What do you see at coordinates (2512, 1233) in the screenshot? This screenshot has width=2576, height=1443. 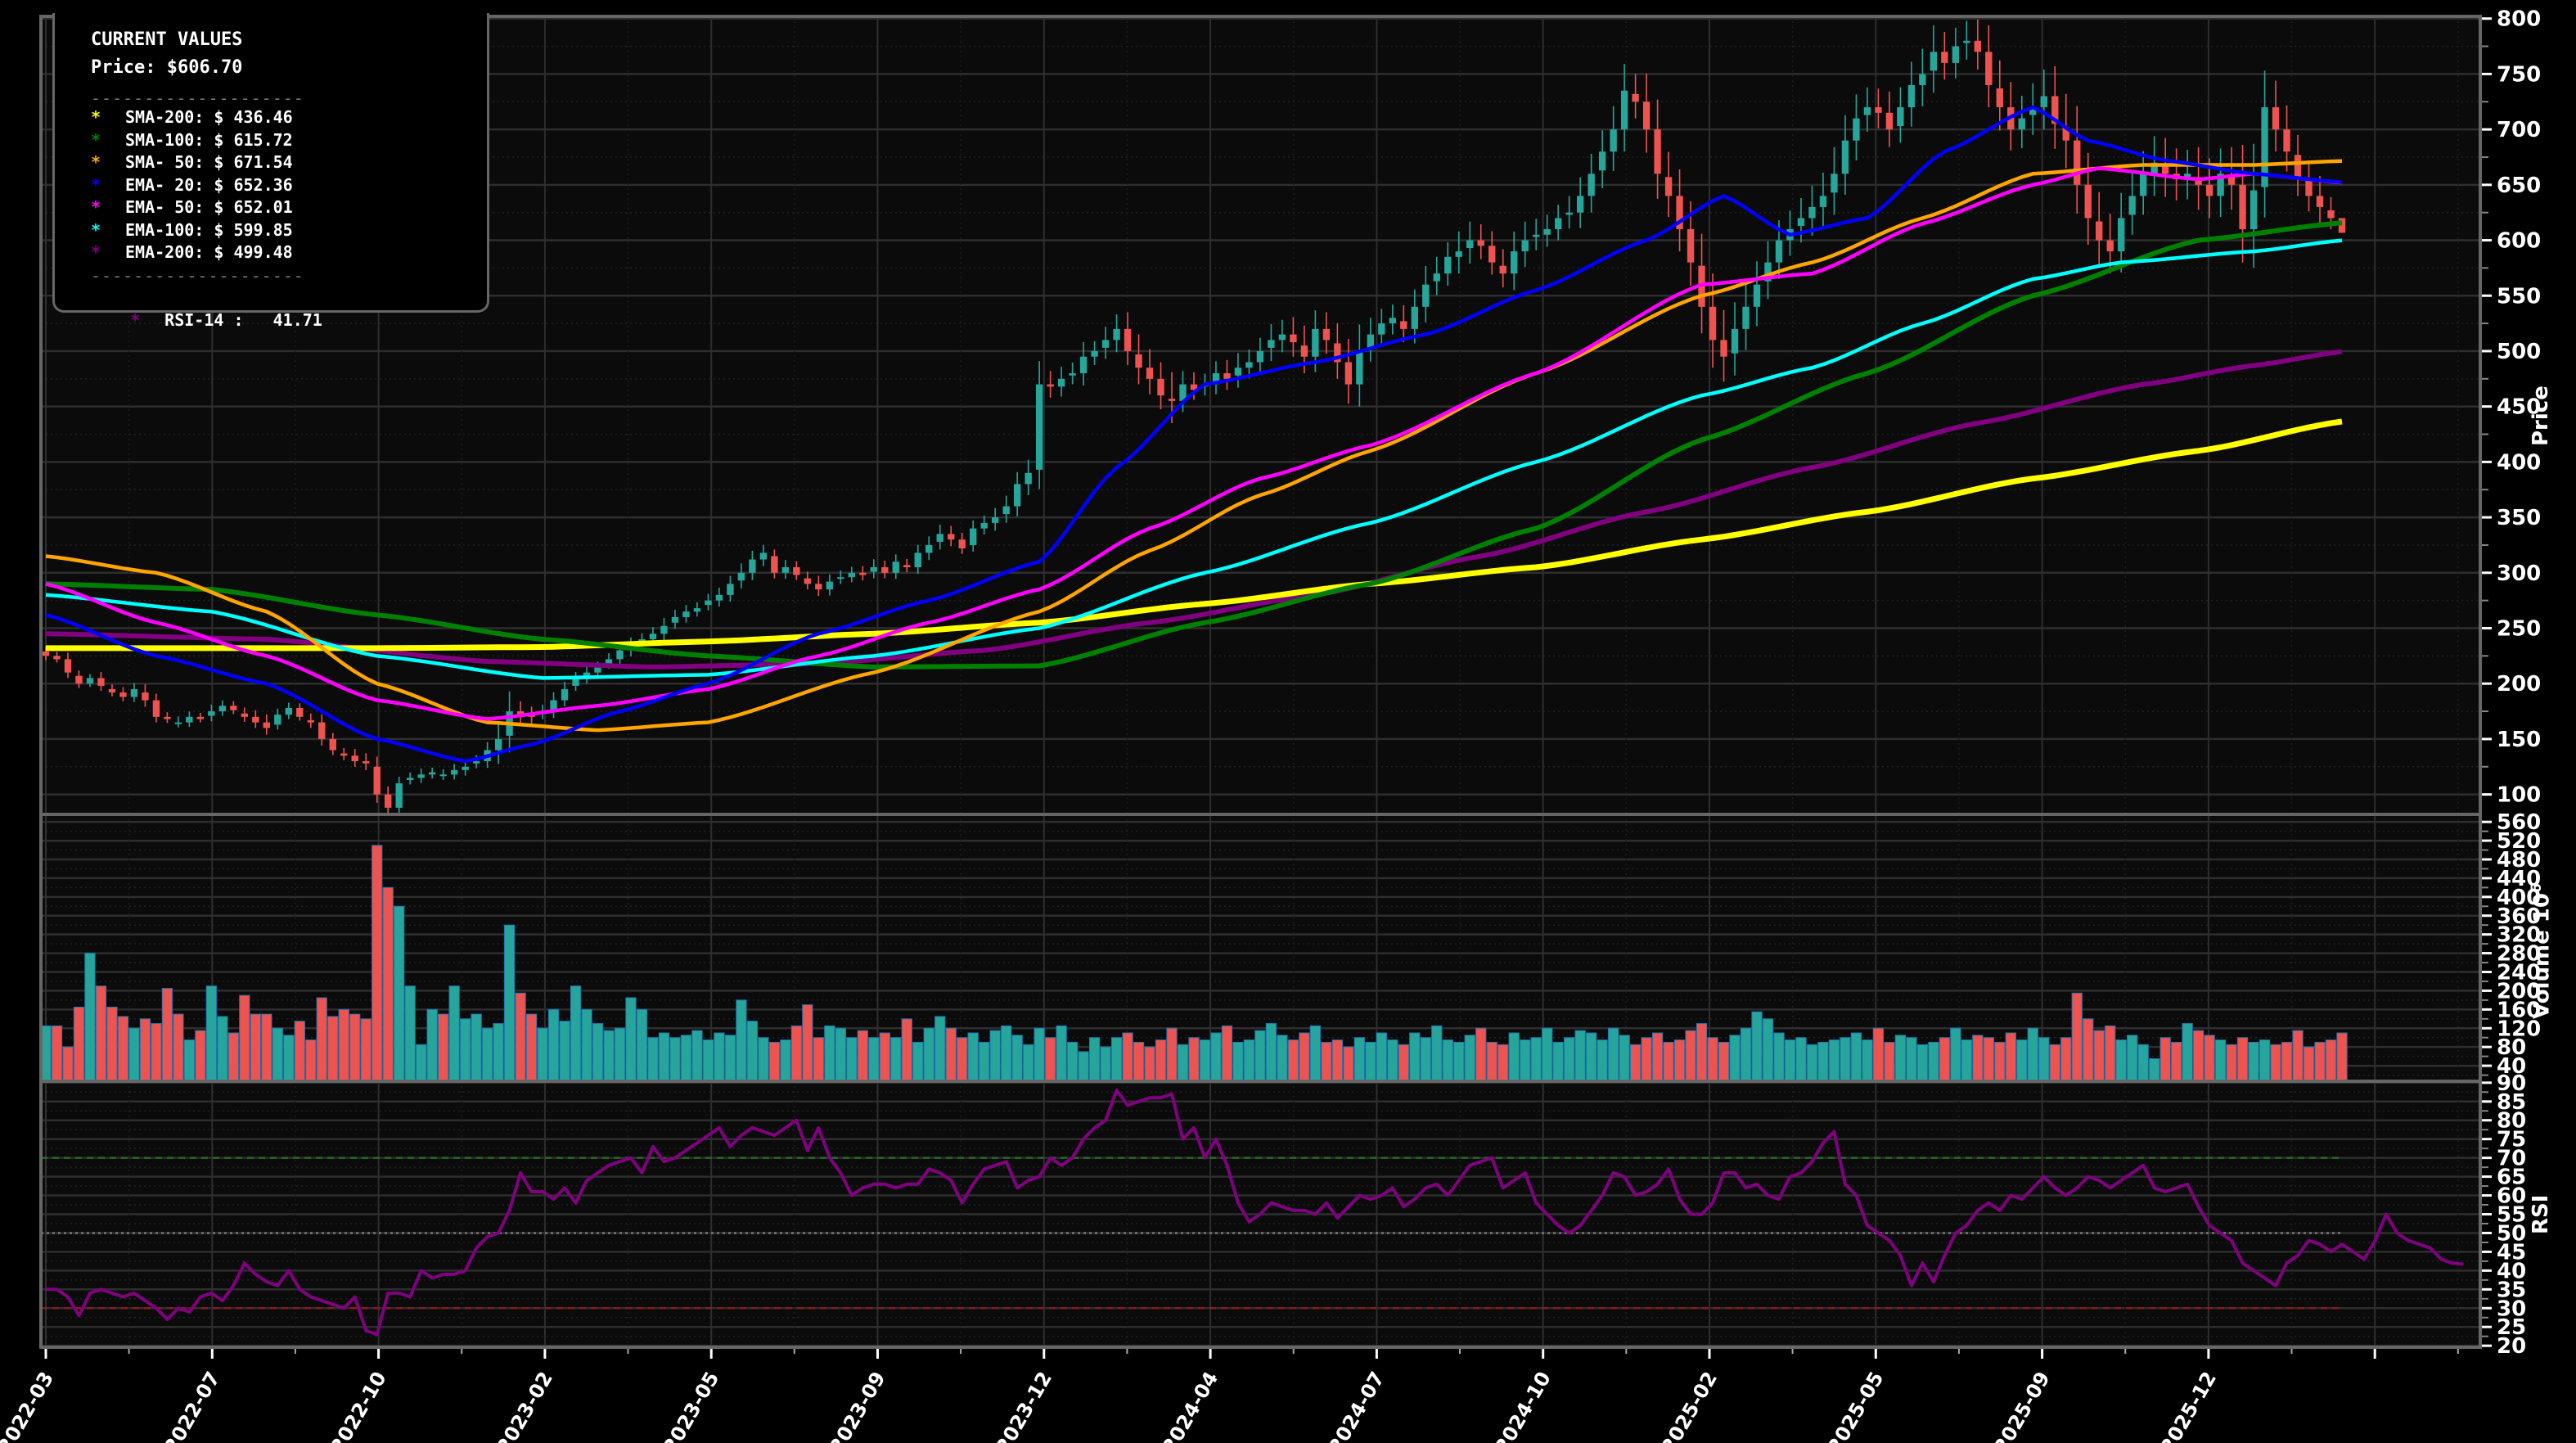 I see `y-tick-label: 50` at bounding box center [2512, 1233].